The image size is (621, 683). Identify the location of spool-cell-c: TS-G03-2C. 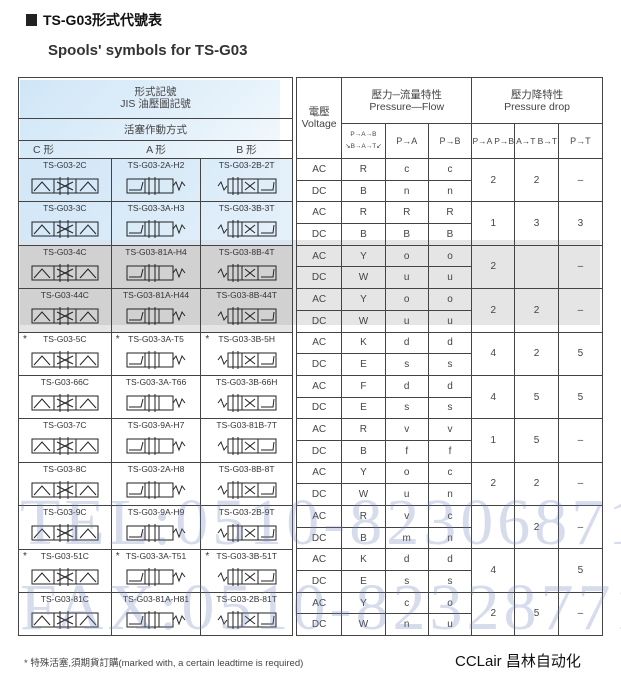
(65, 180).